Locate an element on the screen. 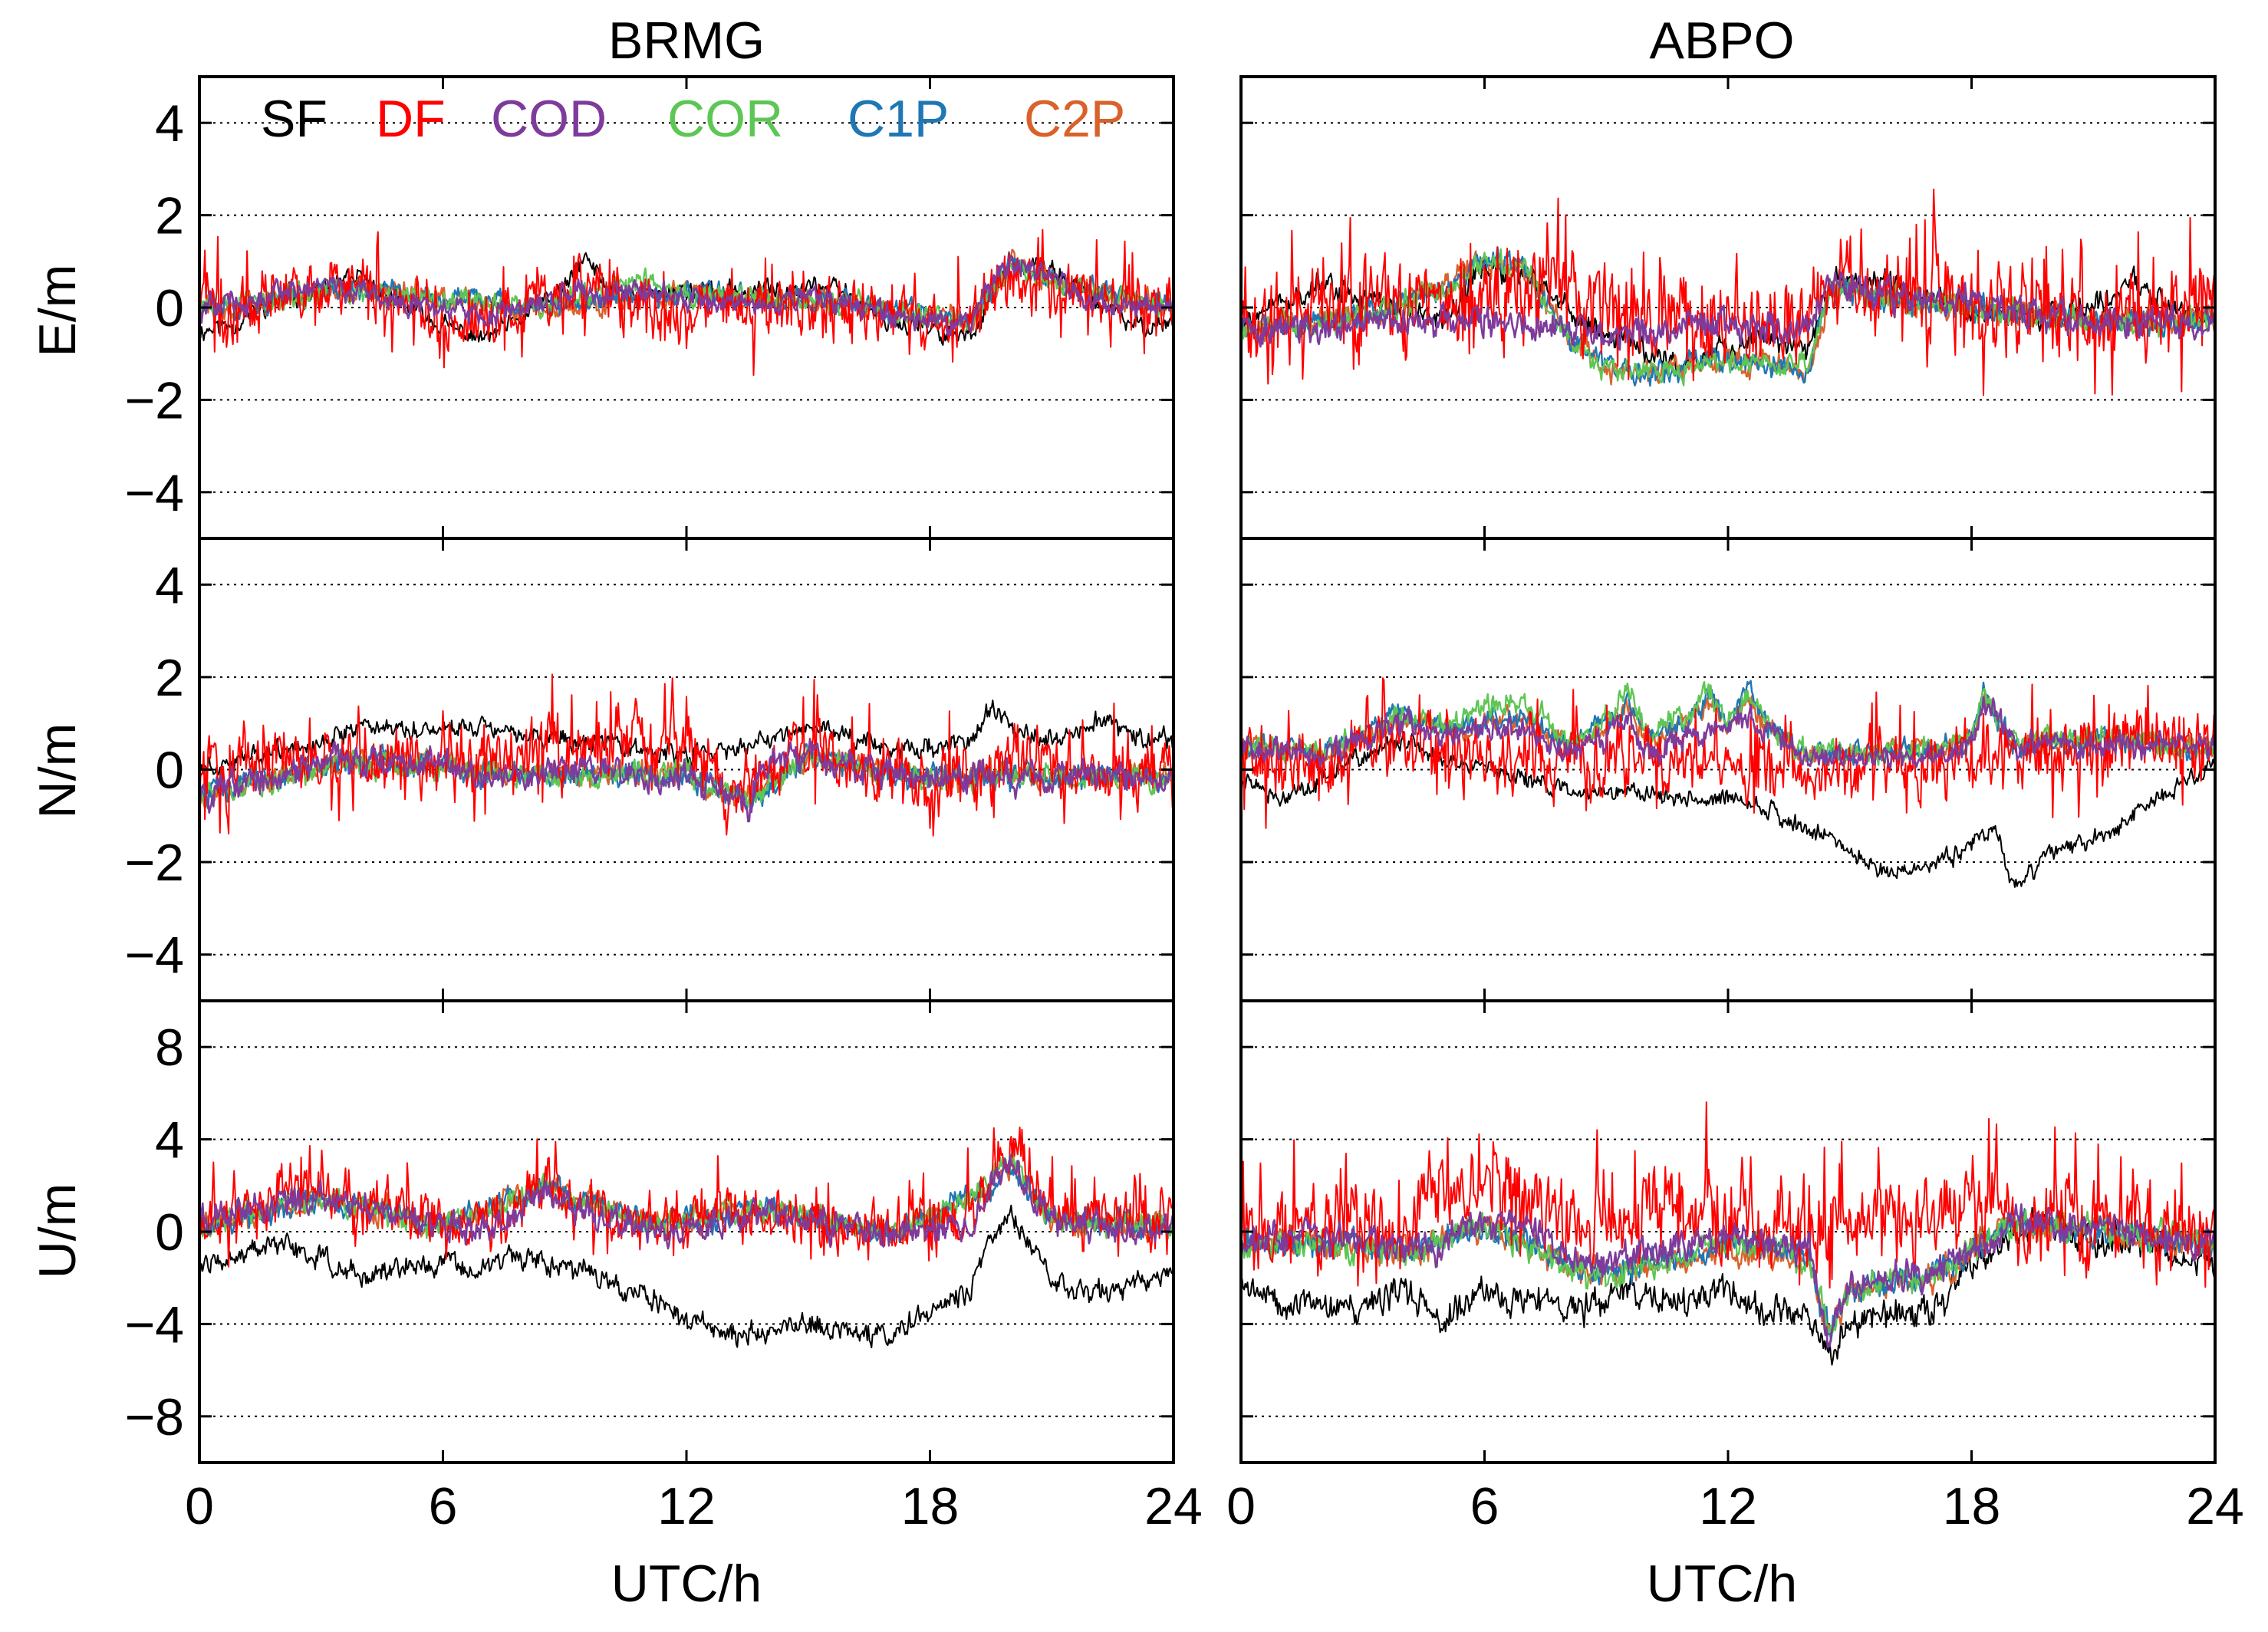 This screenshot has width=2268, height=1632. xlabel-abpo: UTC/h is located at coordinates (1722, 1584).